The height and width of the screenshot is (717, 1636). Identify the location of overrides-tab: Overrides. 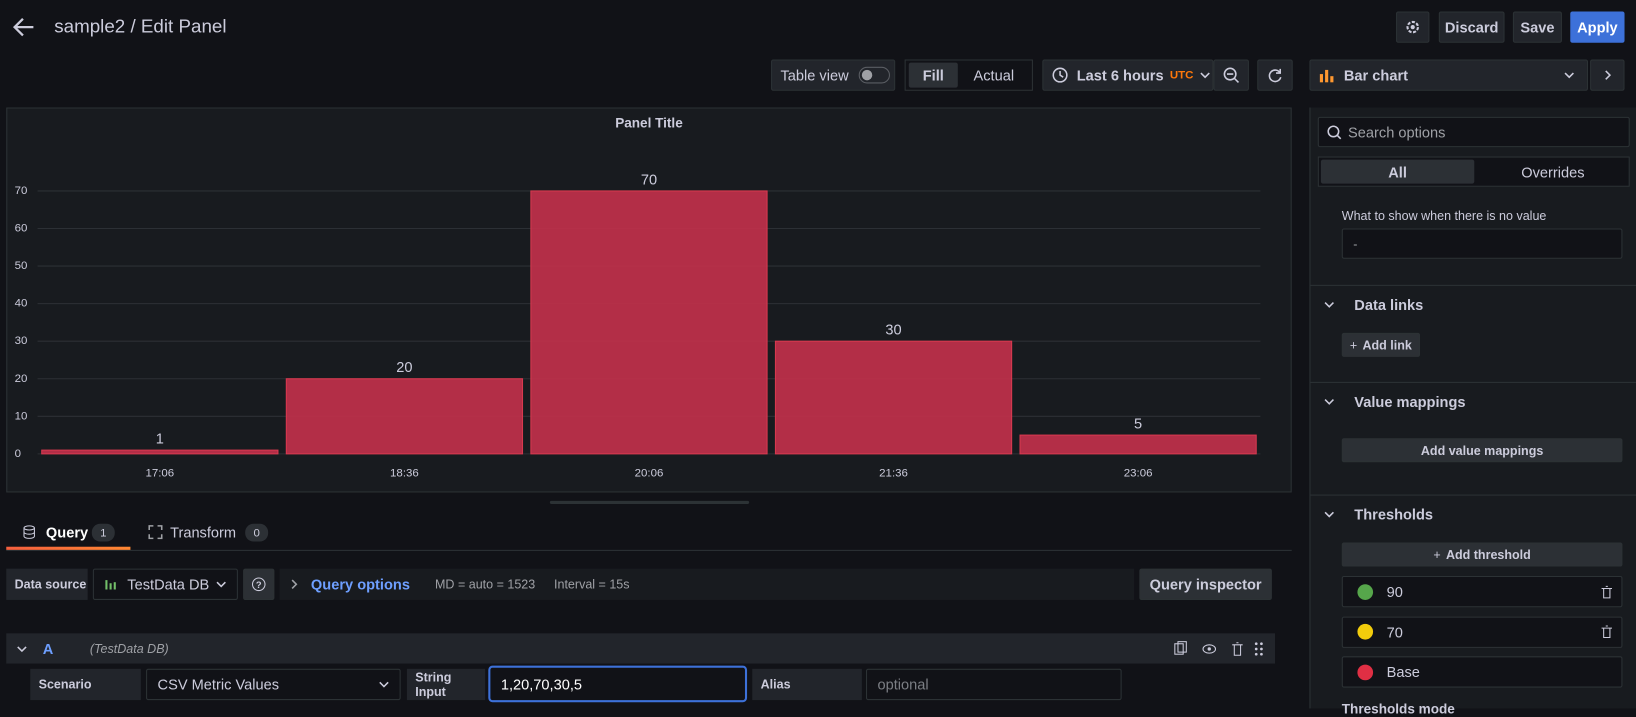
(1553, 172).